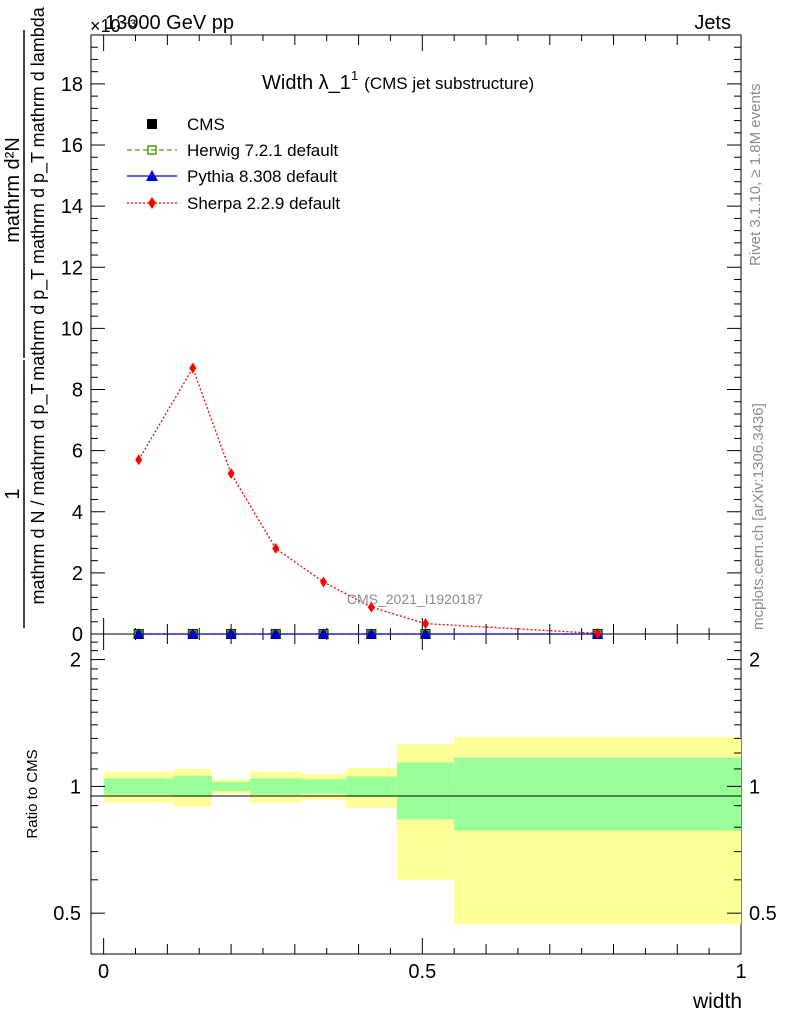 The width and height of the screenshot is (786, 1024). What do you see at coordinates (72, 85) in the screenshot?
I see `y-tick-label: 18` at bounding box center [72, 85].